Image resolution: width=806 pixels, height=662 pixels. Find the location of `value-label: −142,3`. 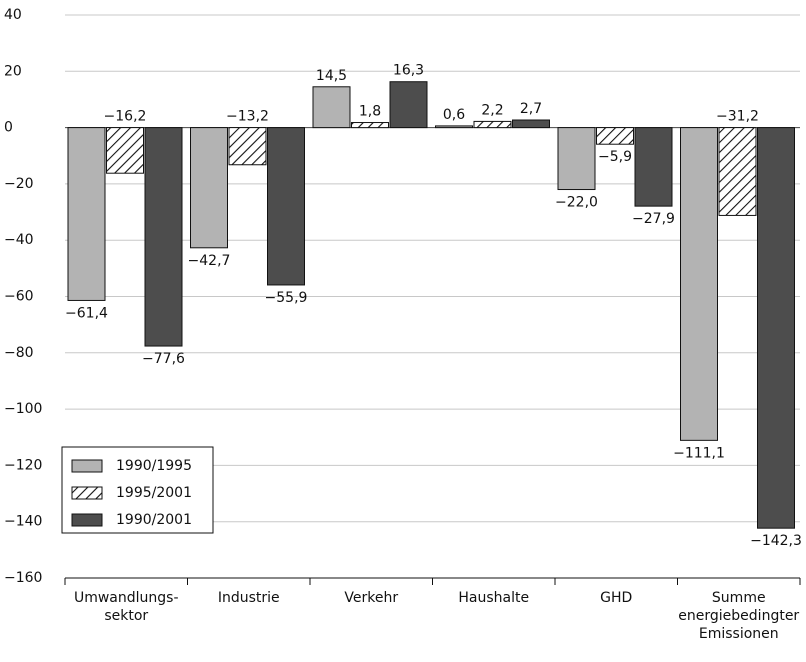

value-label: −142,3 is located at coordinates (776, 541).